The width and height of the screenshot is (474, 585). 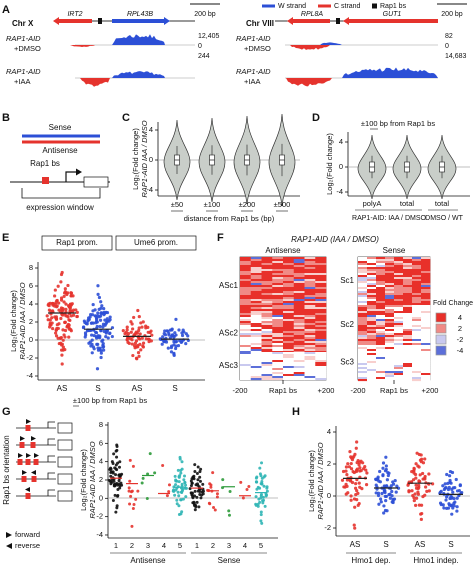 What do you see at coordinates (33, 472) in the screenshot?
I see `orientation-arrow` at bounding box center [33, 472].